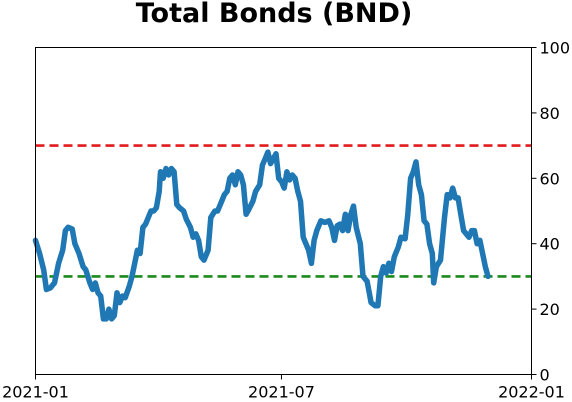 Image resolution: width=572 pixels, height=402 pixels. What do you see at coordinates (550, 113) in the screenshot?
I see `y-tick-label: 80` at bounding box center [550, 113].